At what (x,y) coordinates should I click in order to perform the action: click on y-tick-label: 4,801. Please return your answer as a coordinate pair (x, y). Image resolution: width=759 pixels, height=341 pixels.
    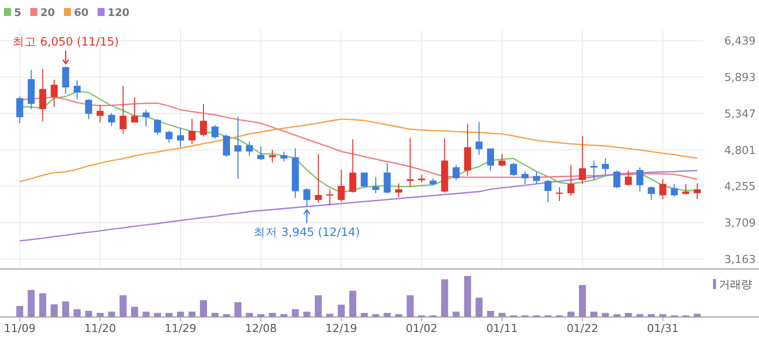
    Looking at the image, I should click on (740, 150).